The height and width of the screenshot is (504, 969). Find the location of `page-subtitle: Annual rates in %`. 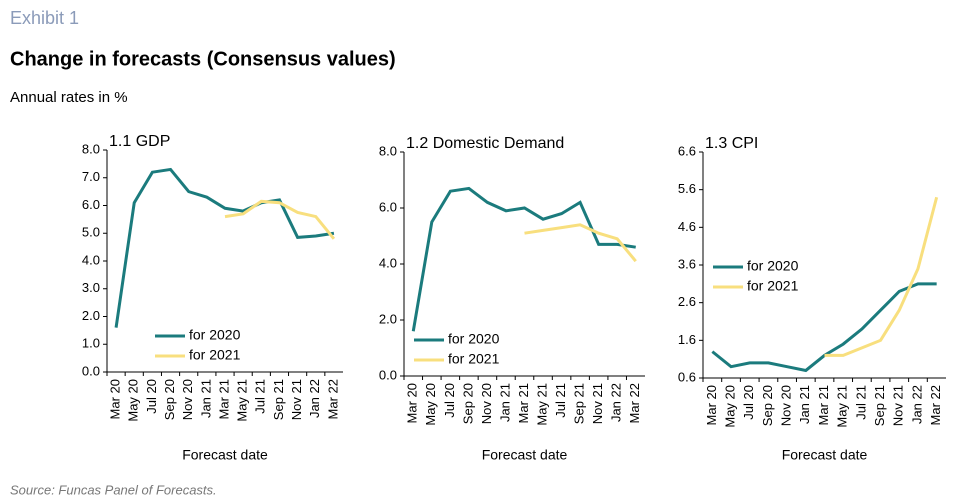

page-subtitle: Annual rates in % is located at coordinates (69, 97).